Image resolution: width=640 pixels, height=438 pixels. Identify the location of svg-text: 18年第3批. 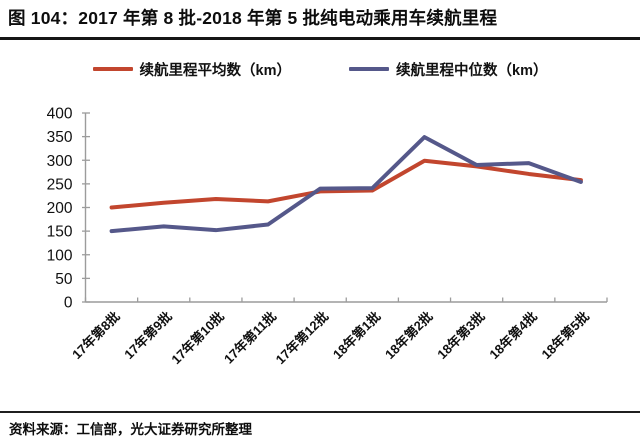
(461, 336).